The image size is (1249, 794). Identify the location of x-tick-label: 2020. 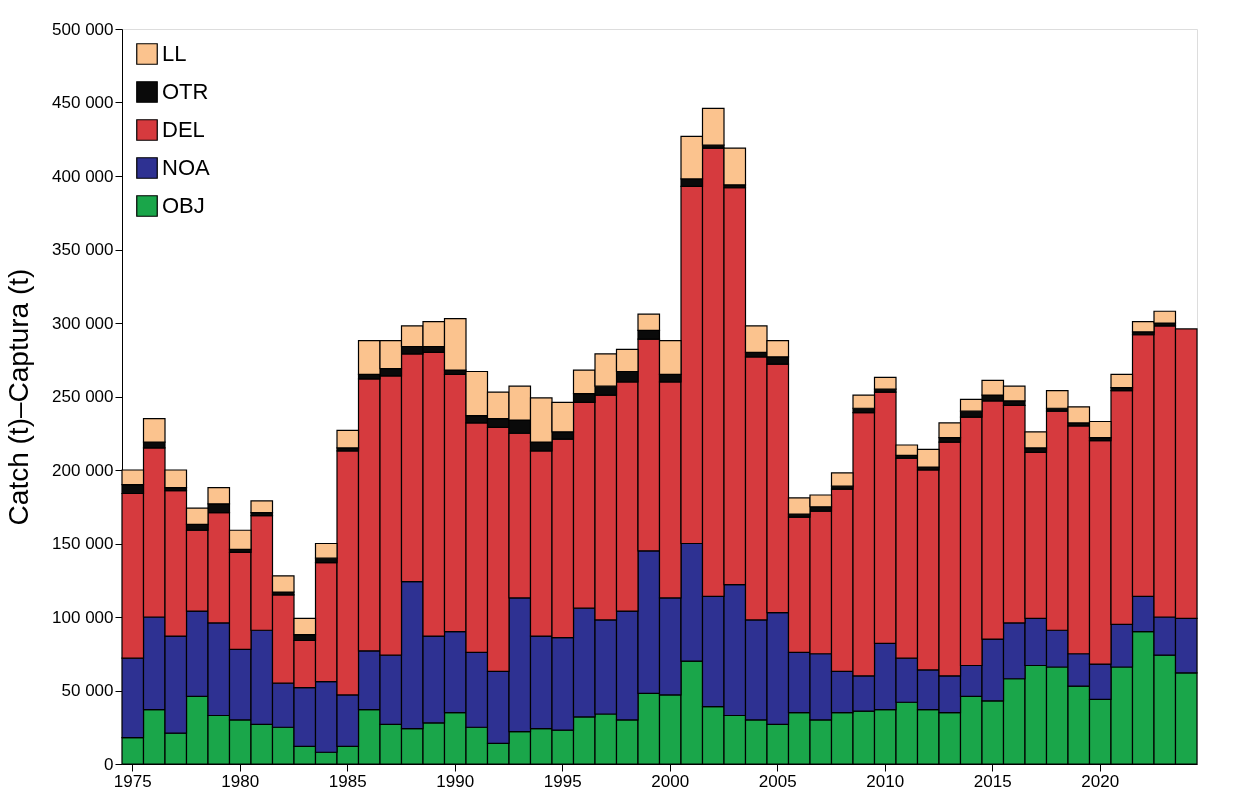
(1100, 781).